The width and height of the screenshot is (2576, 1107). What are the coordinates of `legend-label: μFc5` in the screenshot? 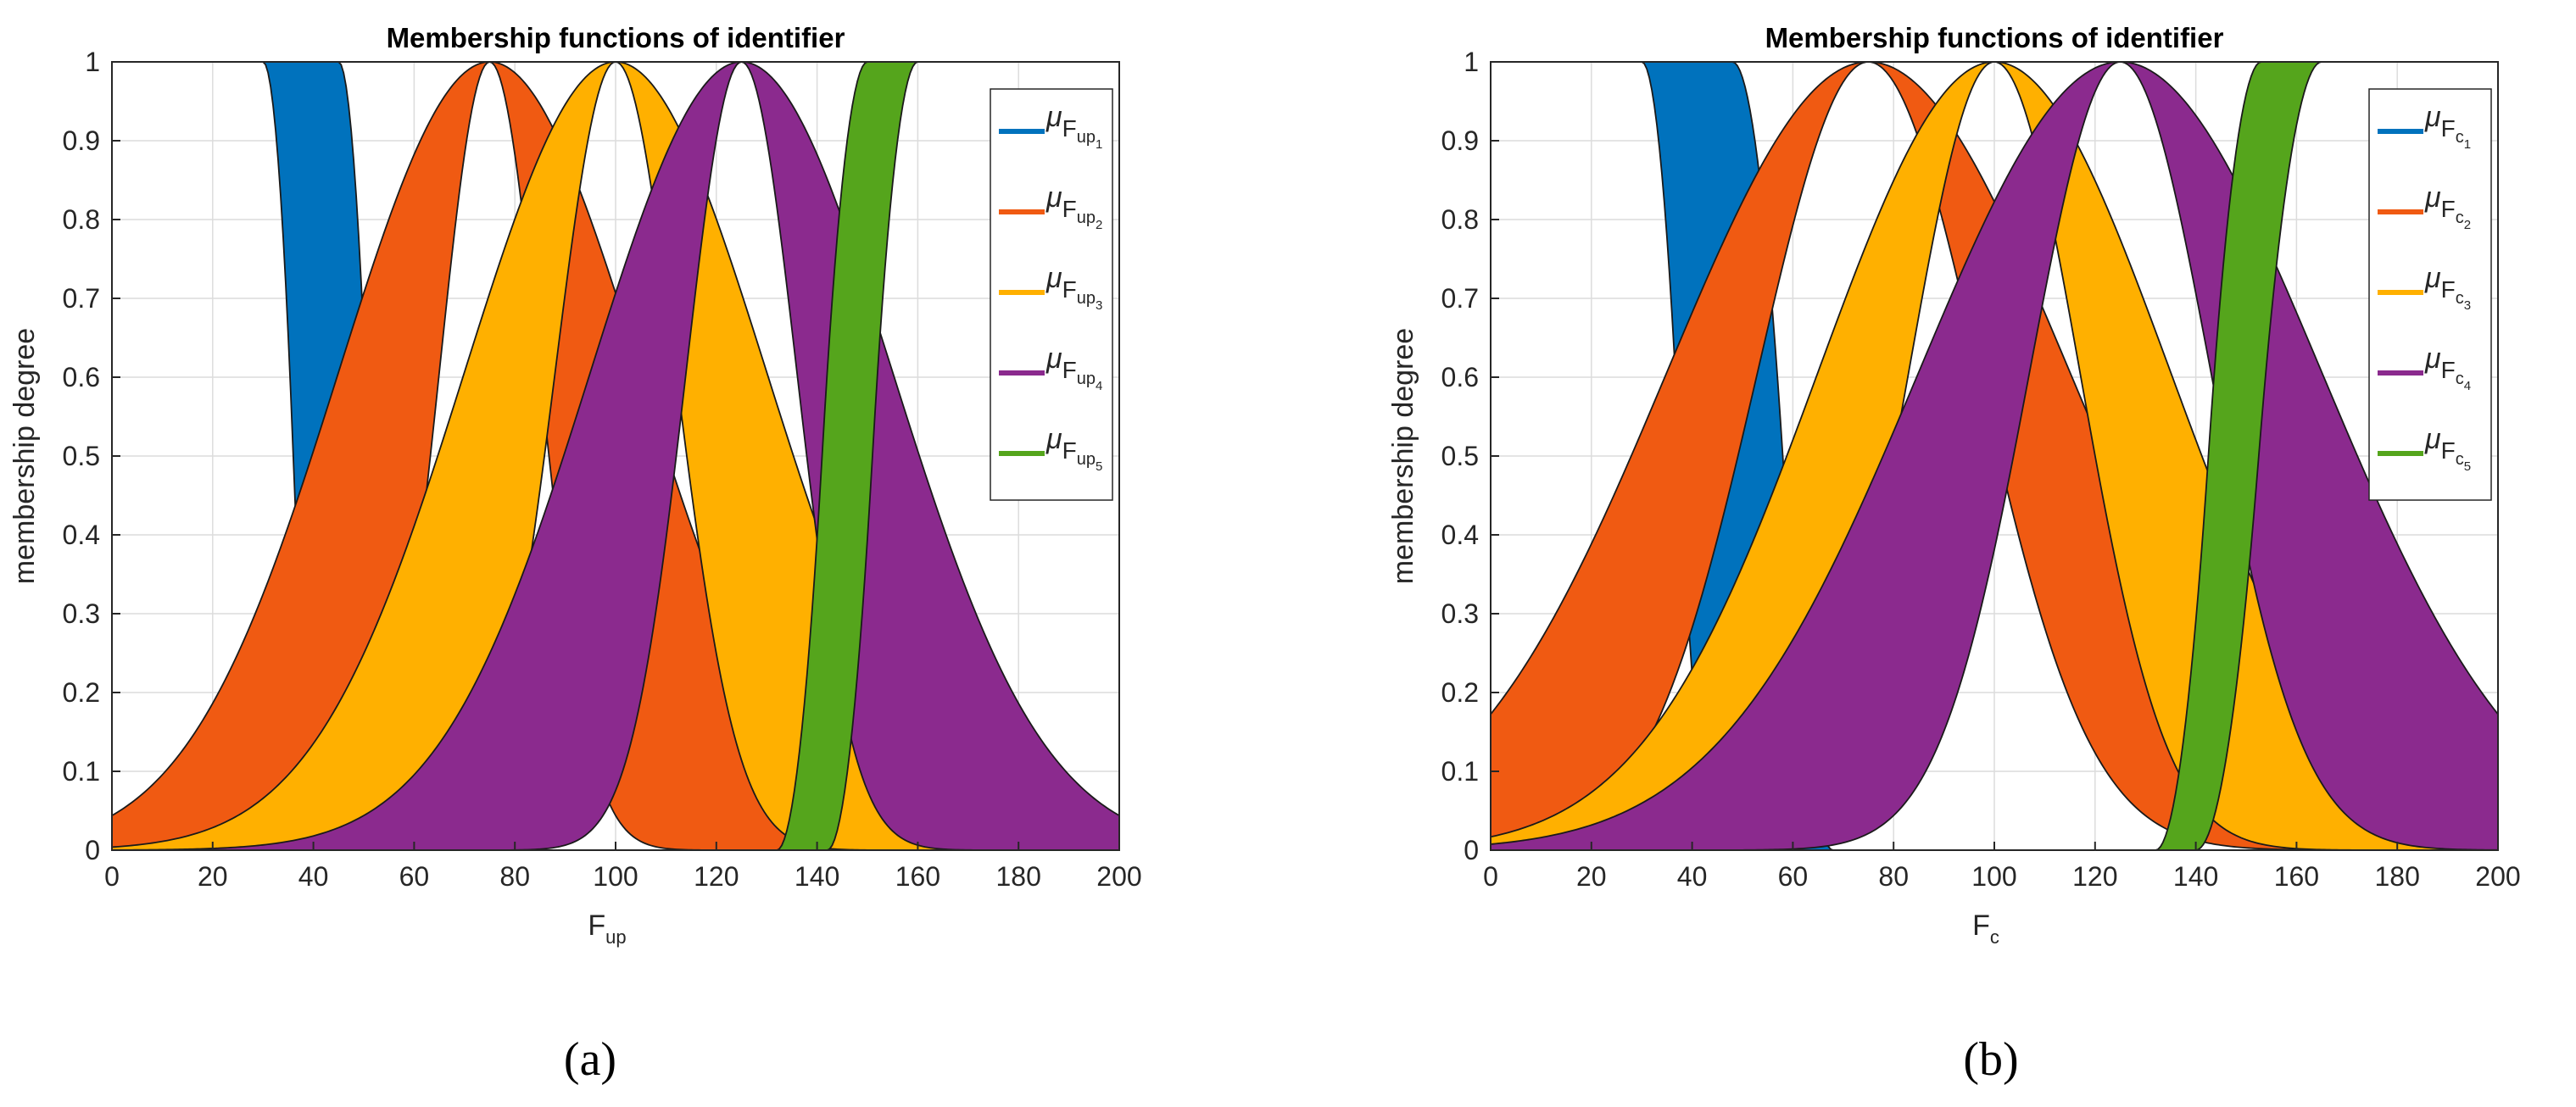 It's located at (2447, 448).